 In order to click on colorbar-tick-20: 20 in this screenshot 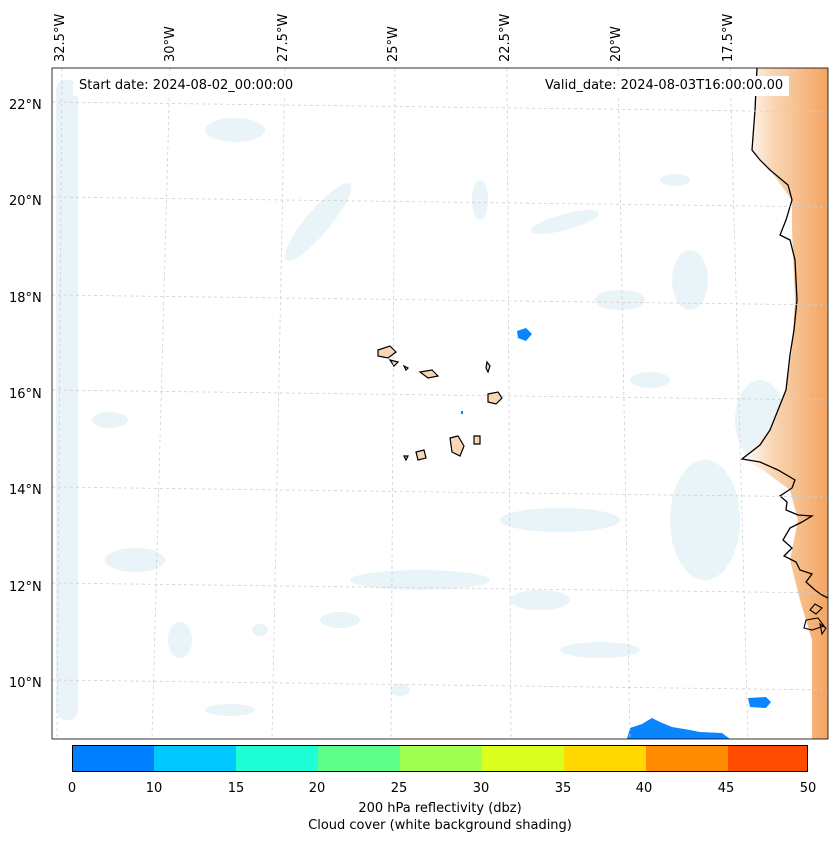, I will do `click(317, 788)`.